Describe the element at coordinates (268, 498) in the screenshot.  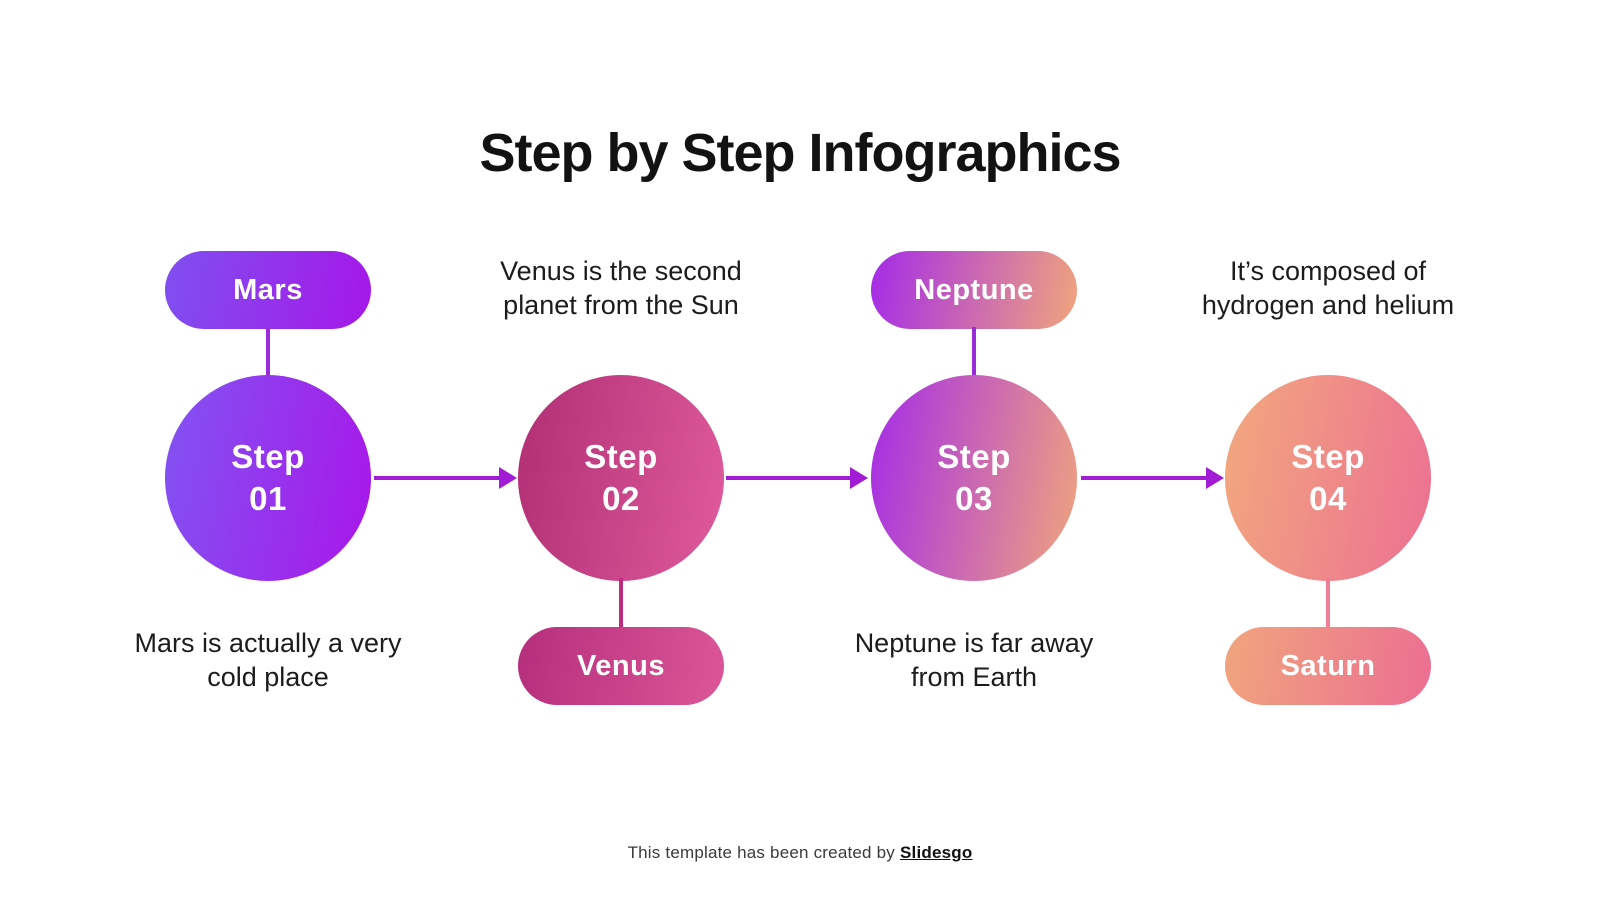
I see `step-number: 01` at that location.